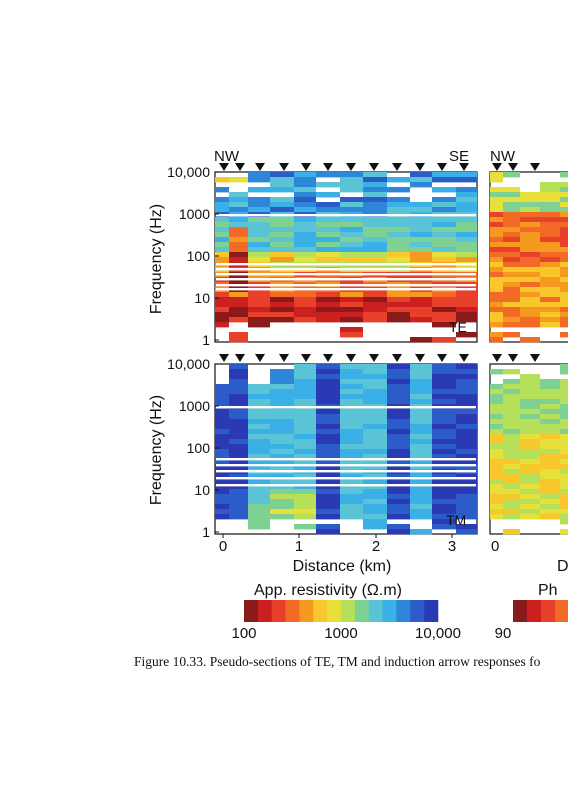  I want to click on te-cells, so click(346, 257).